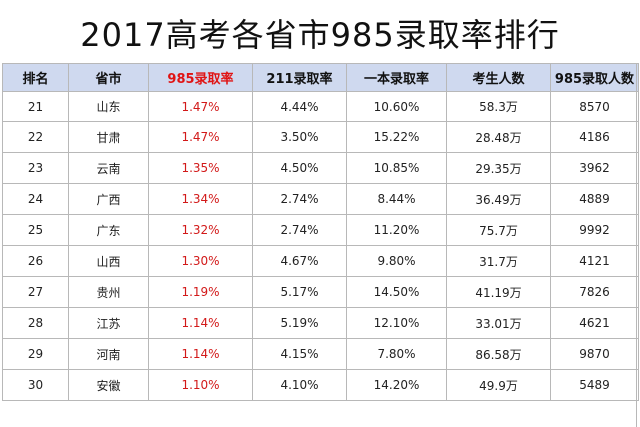 The height and width of the screenshot is (427, 640). What do you see at coordinates (200, 77) in the screenshot?
I see `header-cell-985-rate: 985录取率` at bounding box center [200, 77].